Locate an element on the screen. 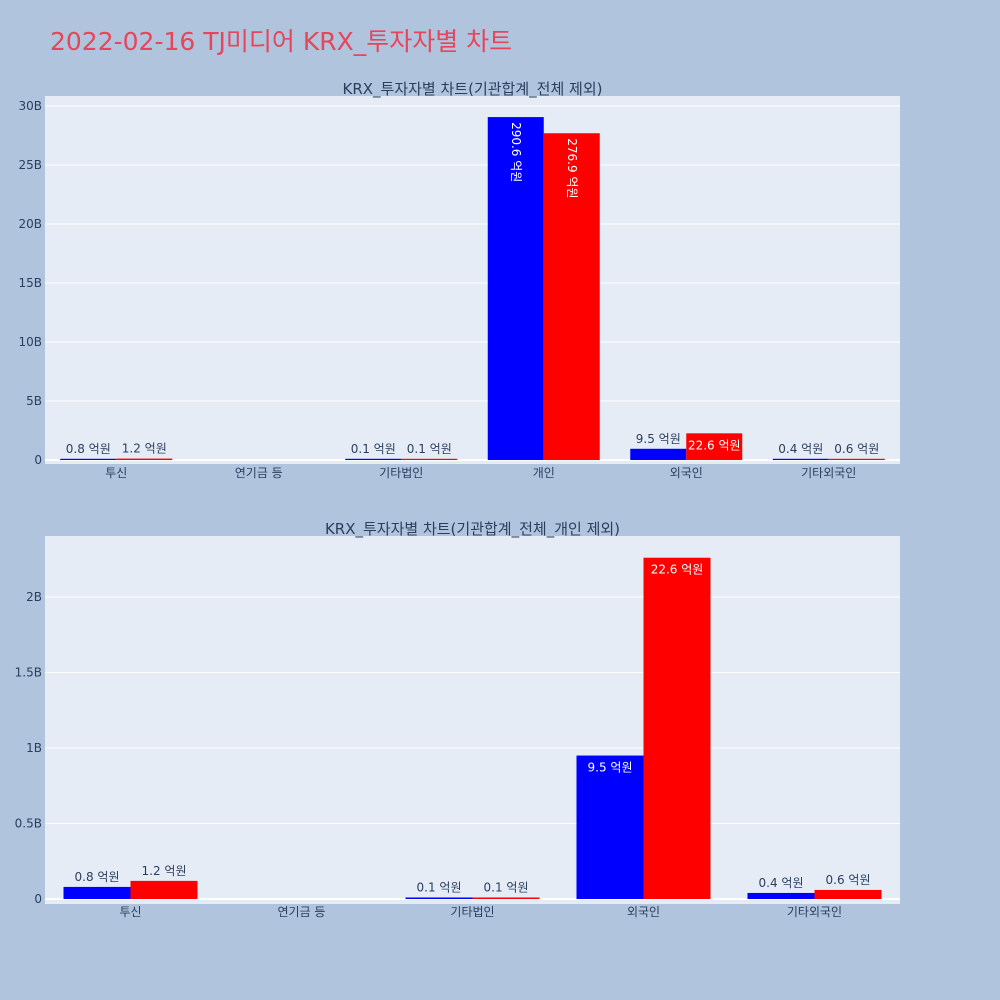 The height and width of the screenshot is (1000, 1000). chart-2-y-tick-label: 0.5B is located at coordinates (28, 824).